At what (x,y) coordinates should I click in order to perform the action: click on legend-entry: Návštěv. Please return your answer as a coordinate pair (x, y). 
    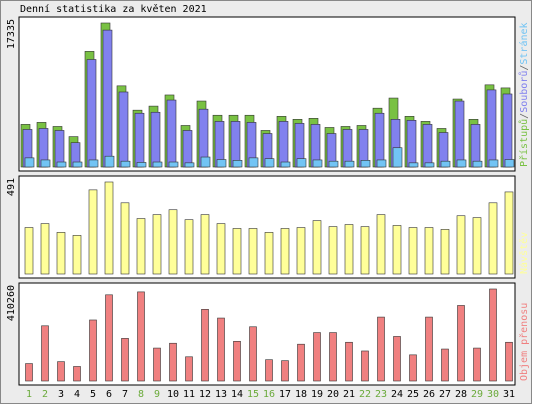
    Looking at the image, I should click on (524, 253).